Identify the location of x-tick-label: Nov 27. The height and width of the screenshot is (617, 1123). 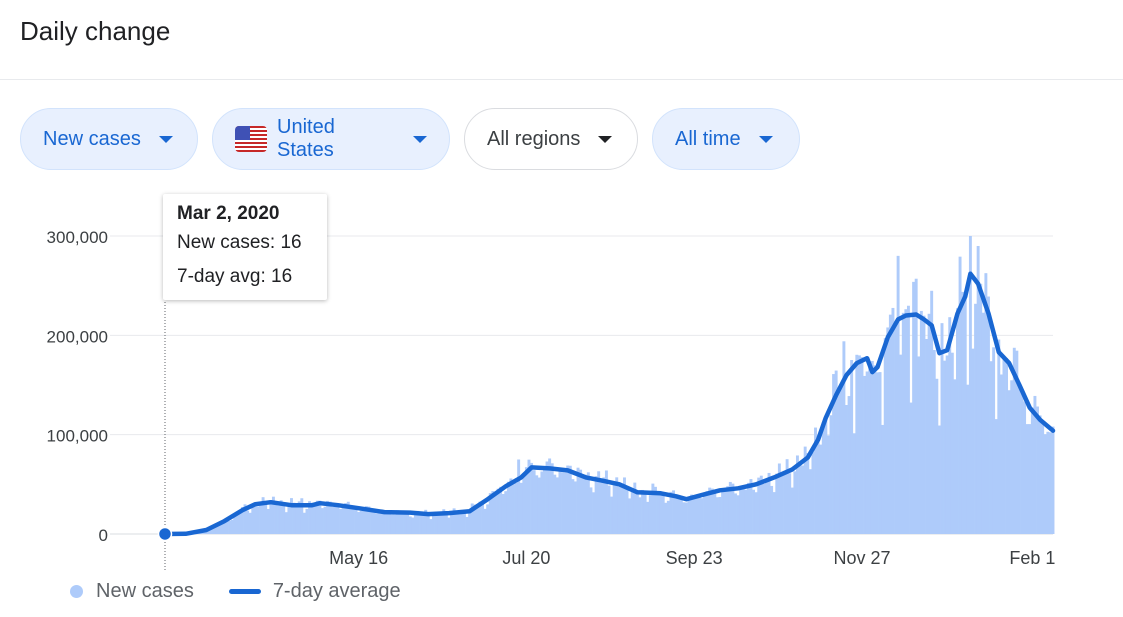
(861, 558).